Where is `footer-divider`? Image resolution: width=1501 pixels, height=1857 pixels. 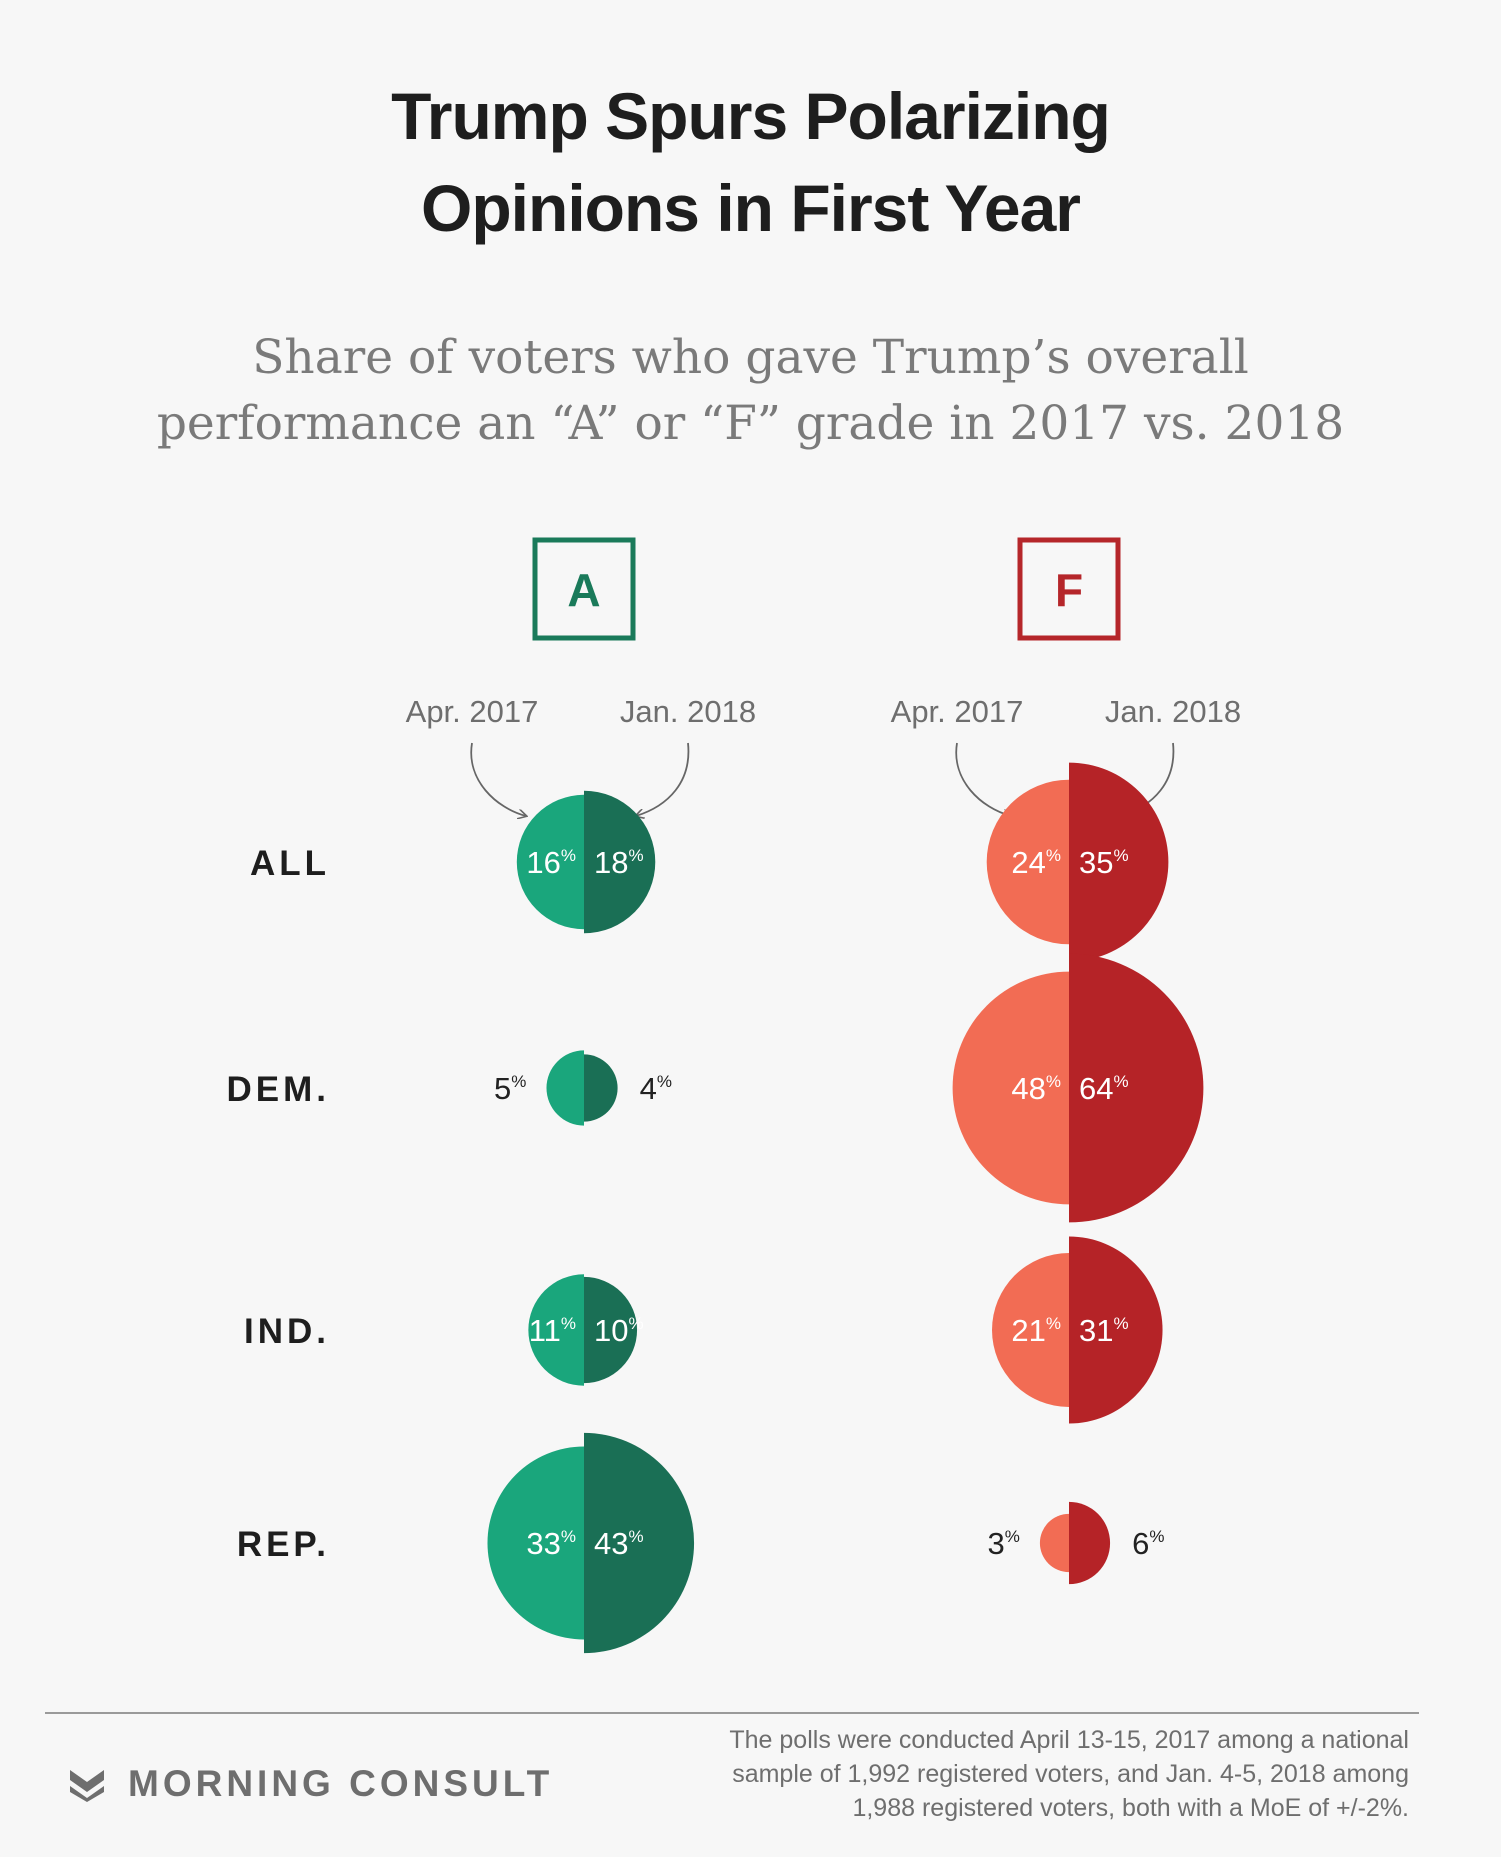
footer-divider is located at coordinates (732, 1713).